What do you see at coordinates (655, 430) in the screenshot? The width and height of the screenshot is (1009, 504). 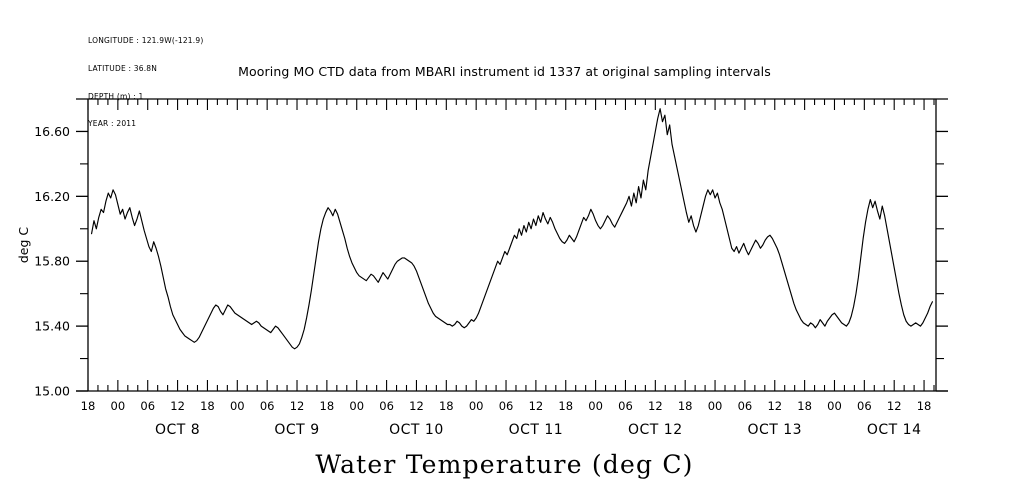 I see `x-day-label: OCT 12` at bounding box center [655, 430].